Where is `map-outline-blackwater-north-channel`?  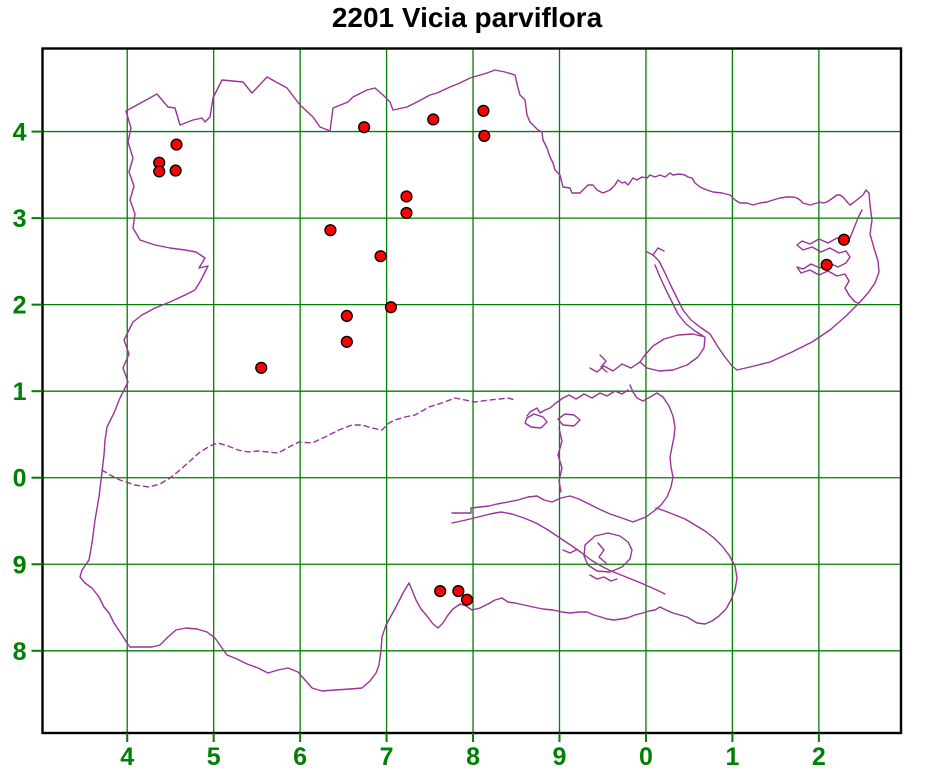 map-outline-blackwater-north-channel is located at coordinates (615, 367).